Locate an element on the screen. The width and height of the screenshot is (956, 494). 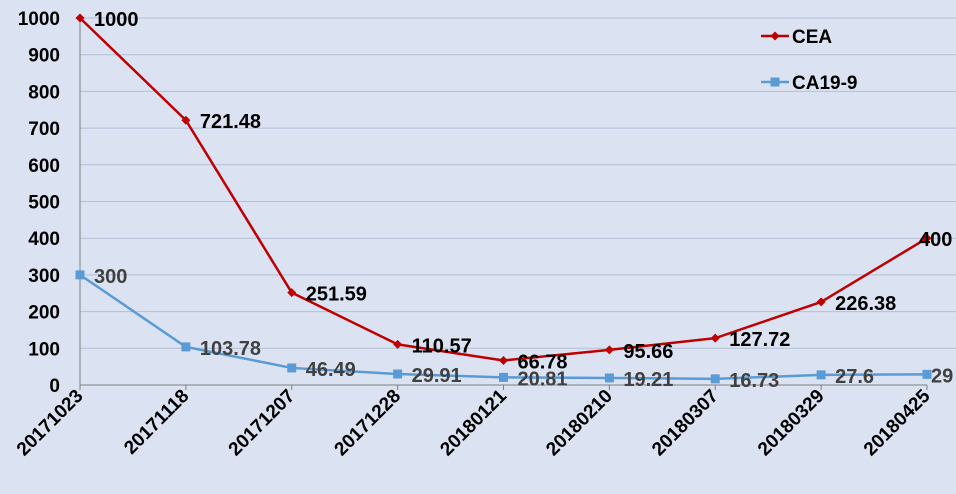
y-tick-label: 400 is located at coordinates (44, 239).